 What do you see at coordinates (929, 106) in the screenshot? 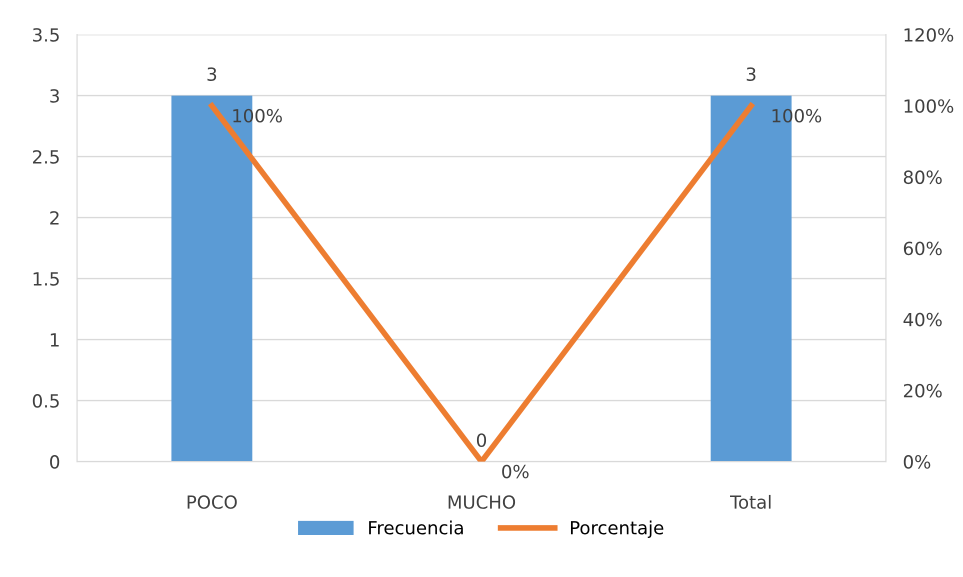
I see `y2-tick-label: 100%` at bounding box center [929, 106].